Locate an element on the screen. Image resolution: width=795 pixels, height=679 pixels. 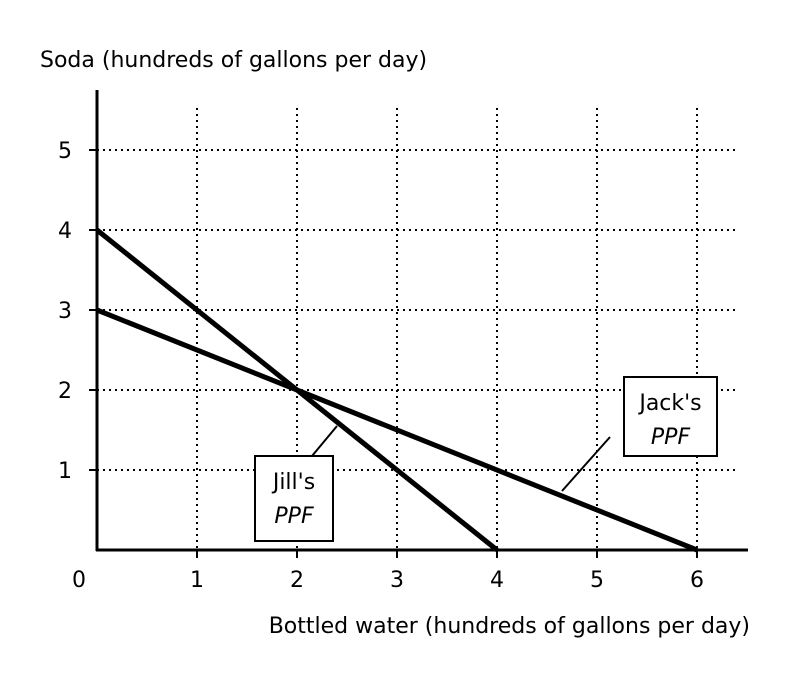
y-tick-label-4: 4 is located at coordinates (65, 231).